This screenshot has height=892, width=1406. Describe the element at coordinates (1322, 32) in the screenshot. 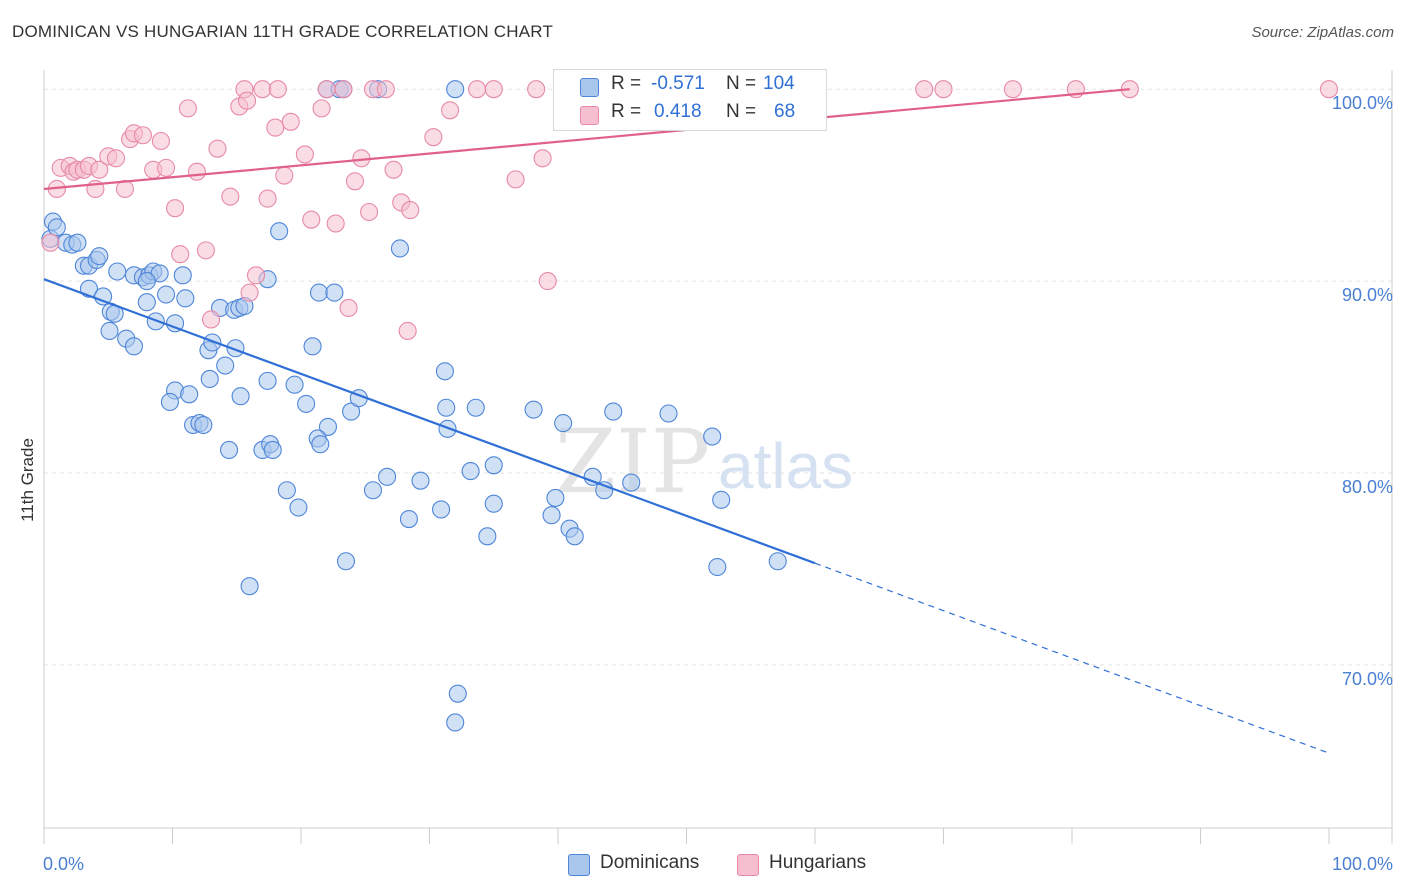

I see `source-credit: Source: ZipAtlas.com` at that location.